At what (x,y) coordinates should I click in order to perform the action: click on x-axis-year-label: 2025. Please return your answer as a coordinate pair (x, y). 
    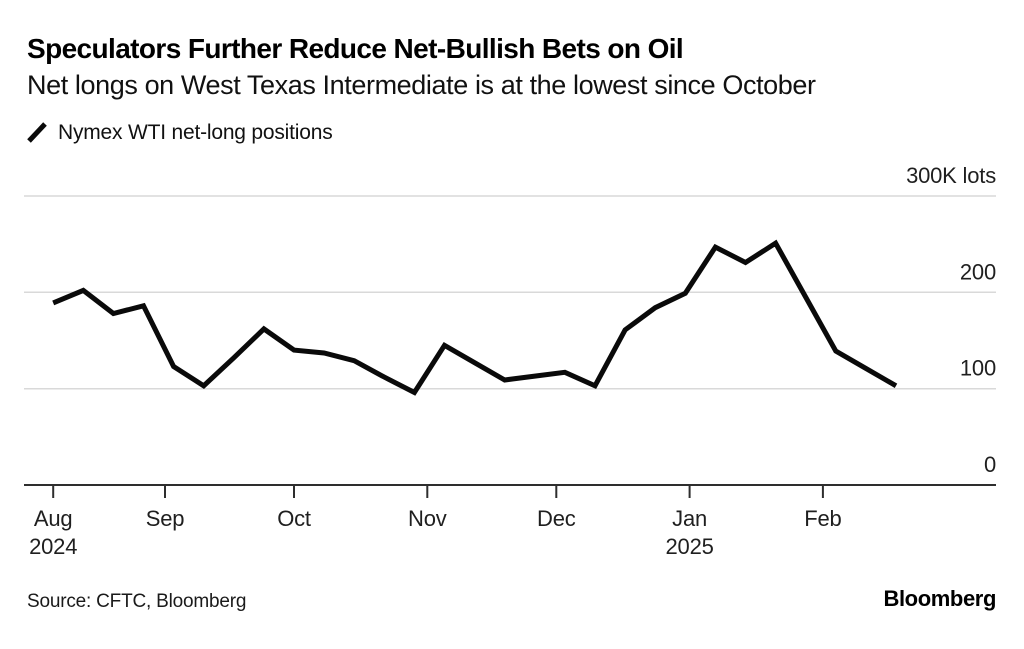
    Looking at the image, I should click on (690, 546).